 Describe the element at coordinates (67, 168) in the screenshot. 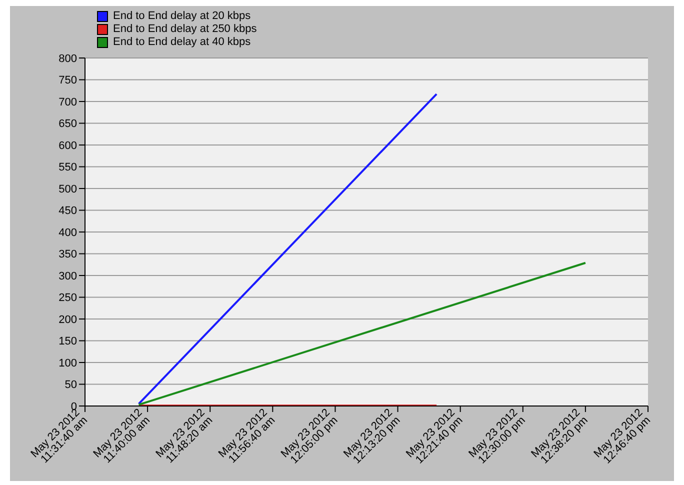

I see `y-tick-label: 550` at that location.